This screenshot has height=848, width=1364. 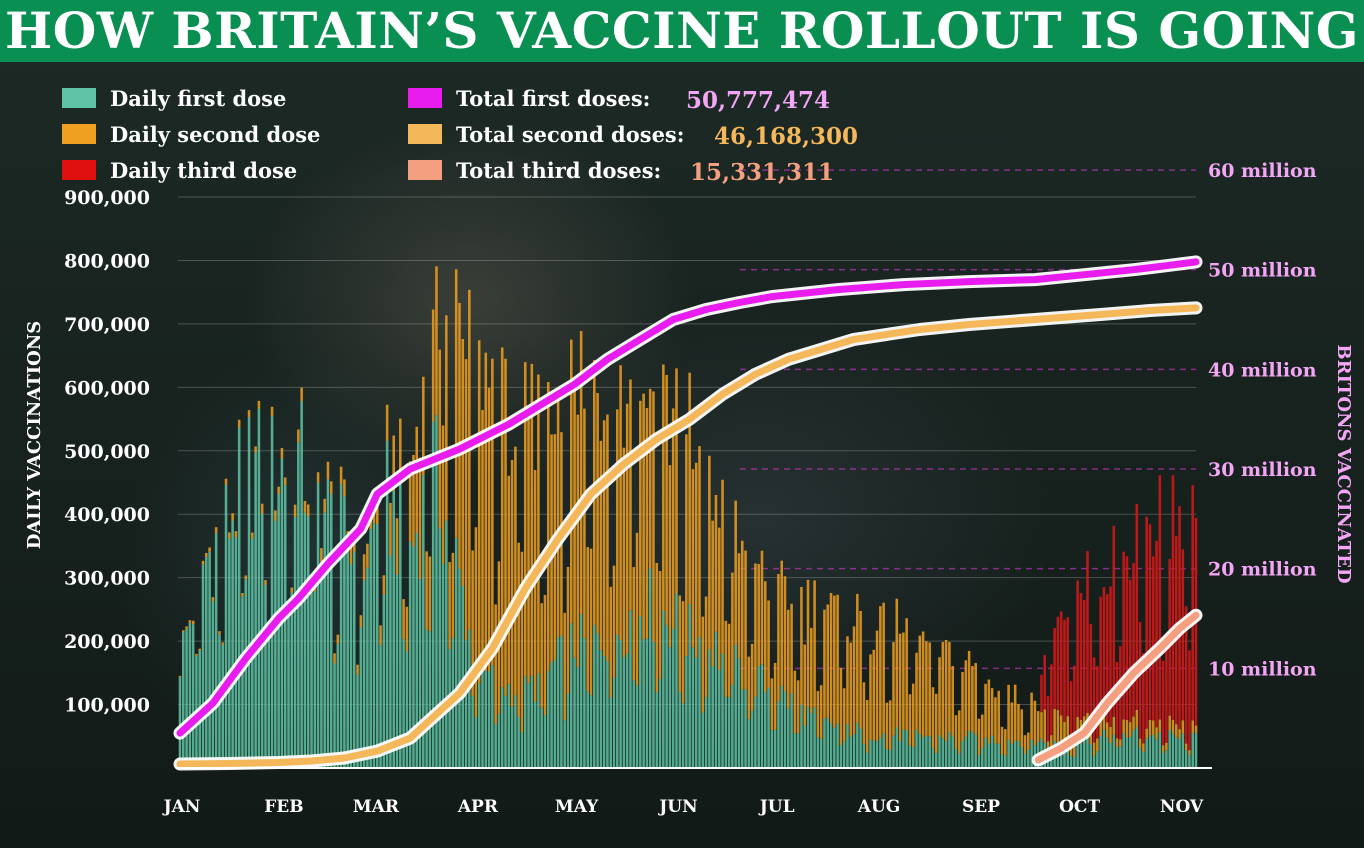 I want to click on legend-daily-second: Daily second dose, so click(x=191, y=134).